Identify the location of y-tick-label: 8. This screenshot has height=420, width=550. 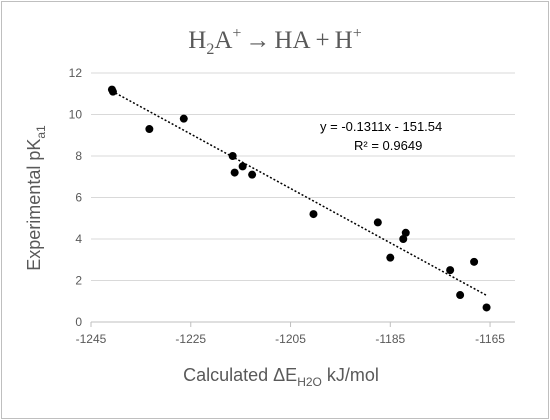
(78, 156).